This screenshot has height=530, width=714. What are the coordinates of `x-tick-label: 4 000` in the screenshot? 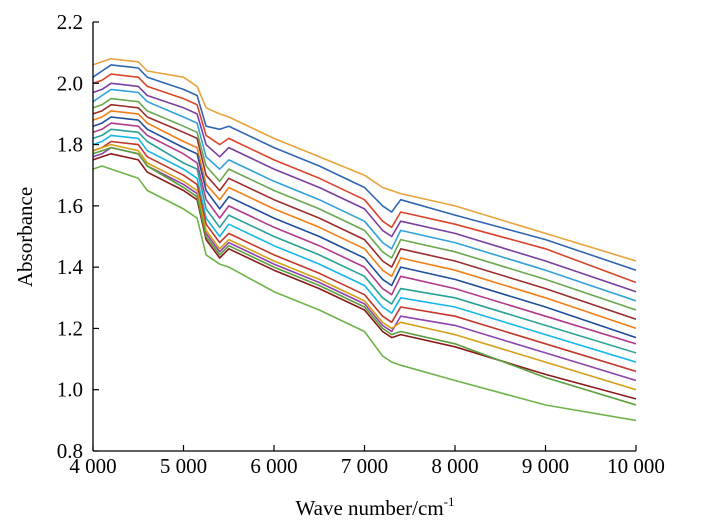 It's located at (92, 466).